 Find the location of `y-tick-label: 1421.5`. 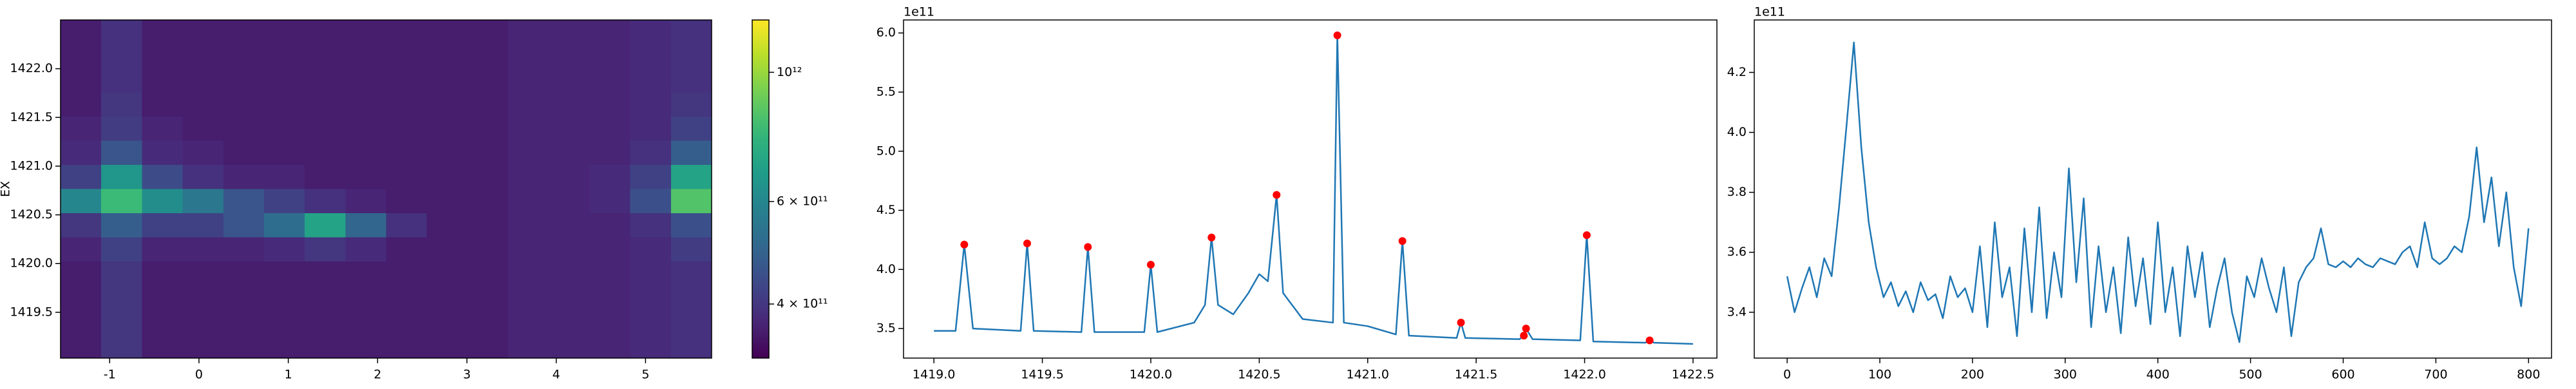

y-tick-label: 1421.5 is located at coordinates (32, 117).